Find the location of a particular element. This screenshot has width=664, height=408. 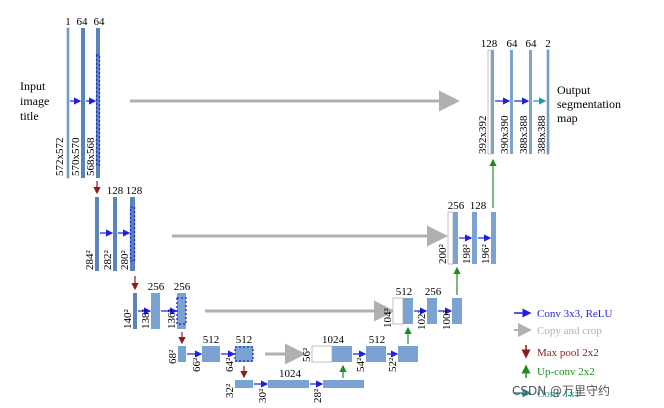

level-2-blocks is located at coordinates (115, 234).